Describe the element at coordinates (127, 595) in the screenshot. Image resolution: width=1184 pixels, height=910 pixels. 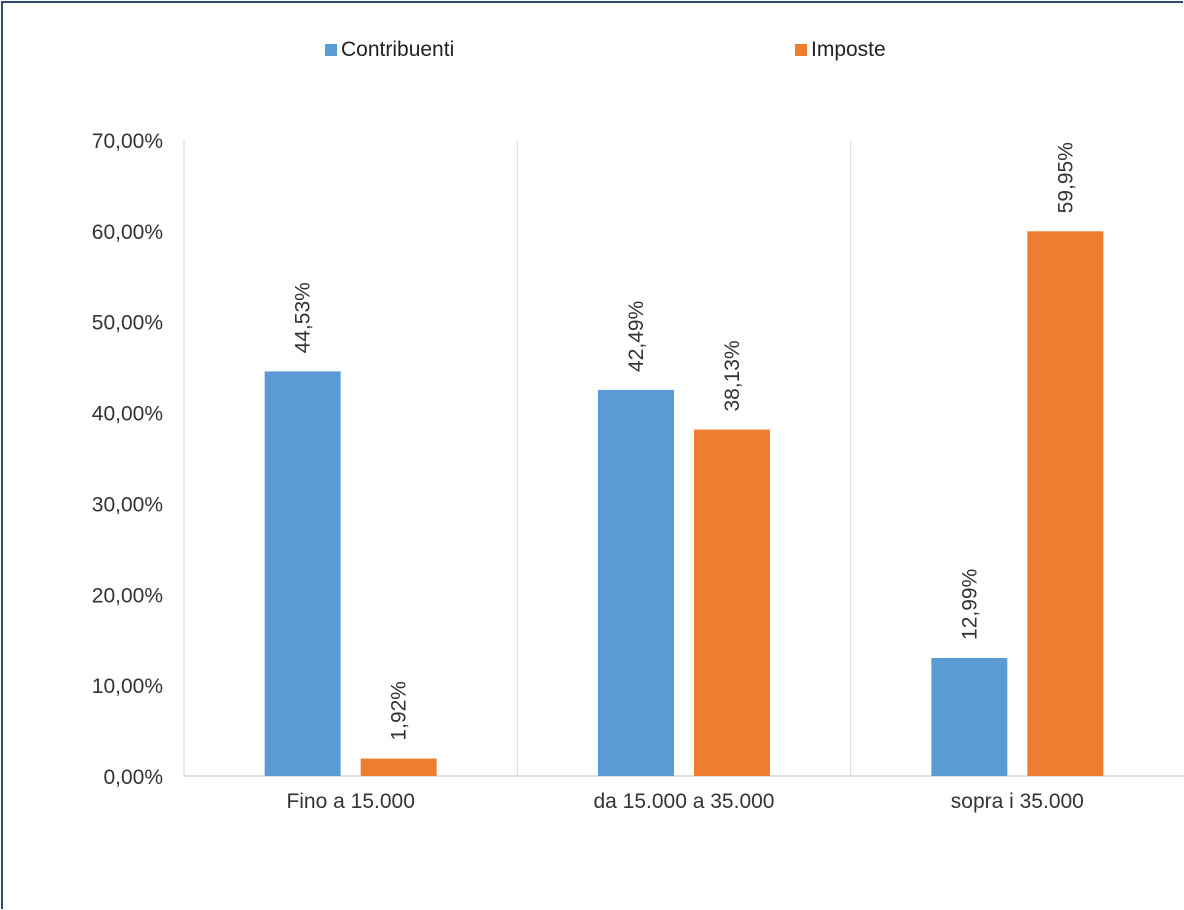
I see `y-tick-label: 20,00%` at that location.